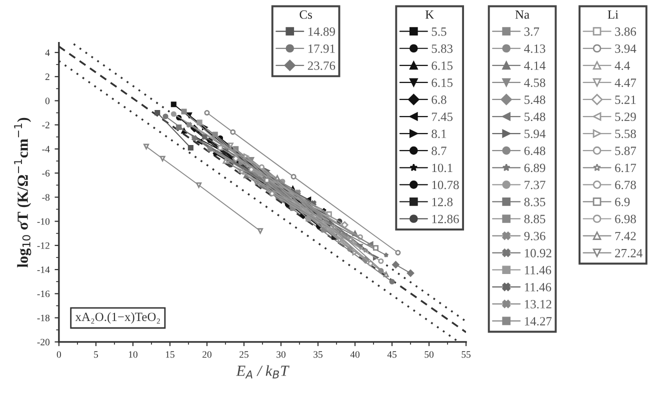 Image resolution: width=662 pixels, height=408 pixels. I want to click on legend-label: 12.8, so click(442, 202).